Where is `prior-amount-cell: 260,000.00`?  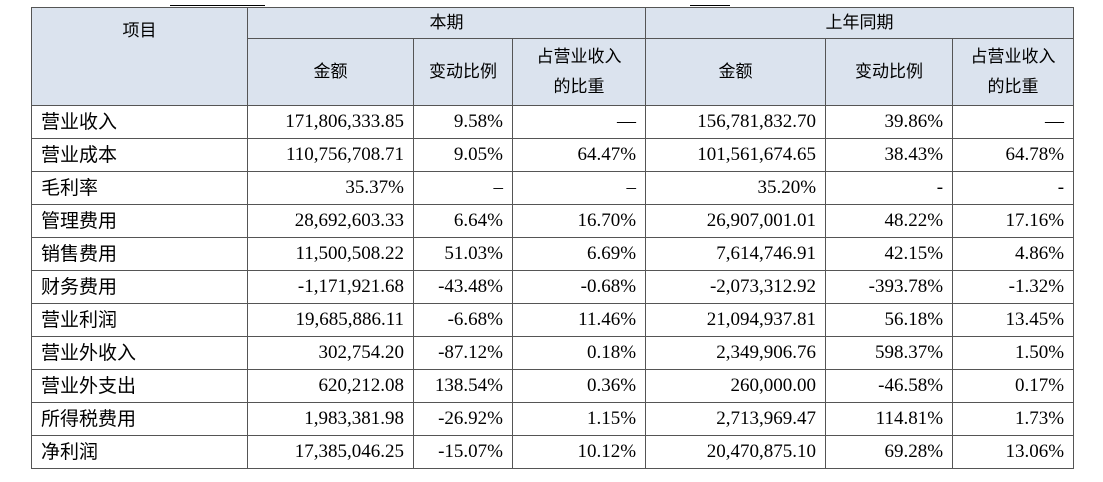
prior-amount-cell: 260,000.00 is located at coordinates (736, 386).